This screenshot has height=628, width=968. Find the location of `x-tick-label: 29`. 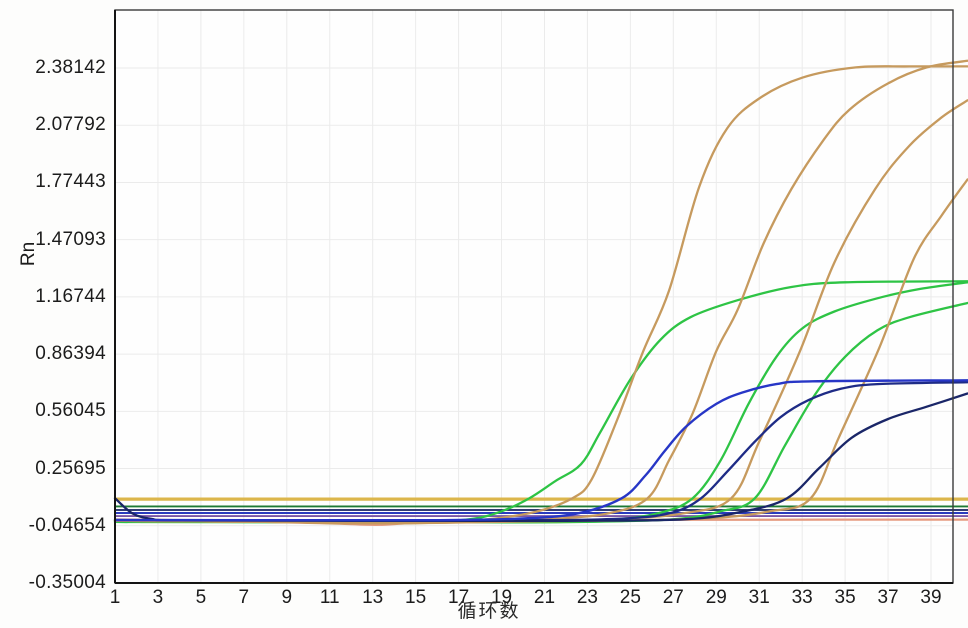

x-tick-label: 29 is located at coordinates (716, 597).